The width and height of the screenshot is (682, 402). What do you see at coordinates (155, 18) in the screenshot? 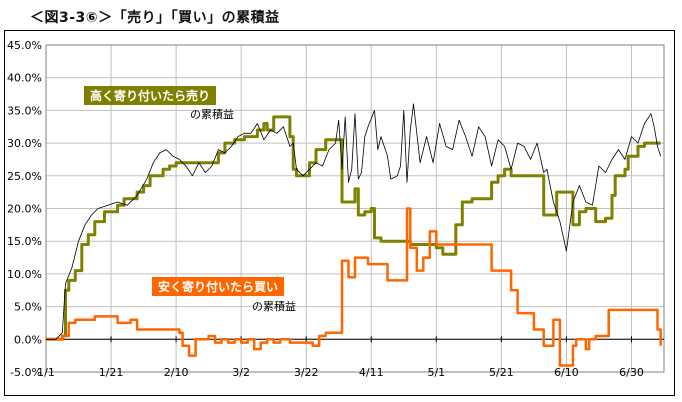
I see `chart-title: ＜図3-3⑥＞「売り」「買い」の累積益` at bounding box center [155, 18].